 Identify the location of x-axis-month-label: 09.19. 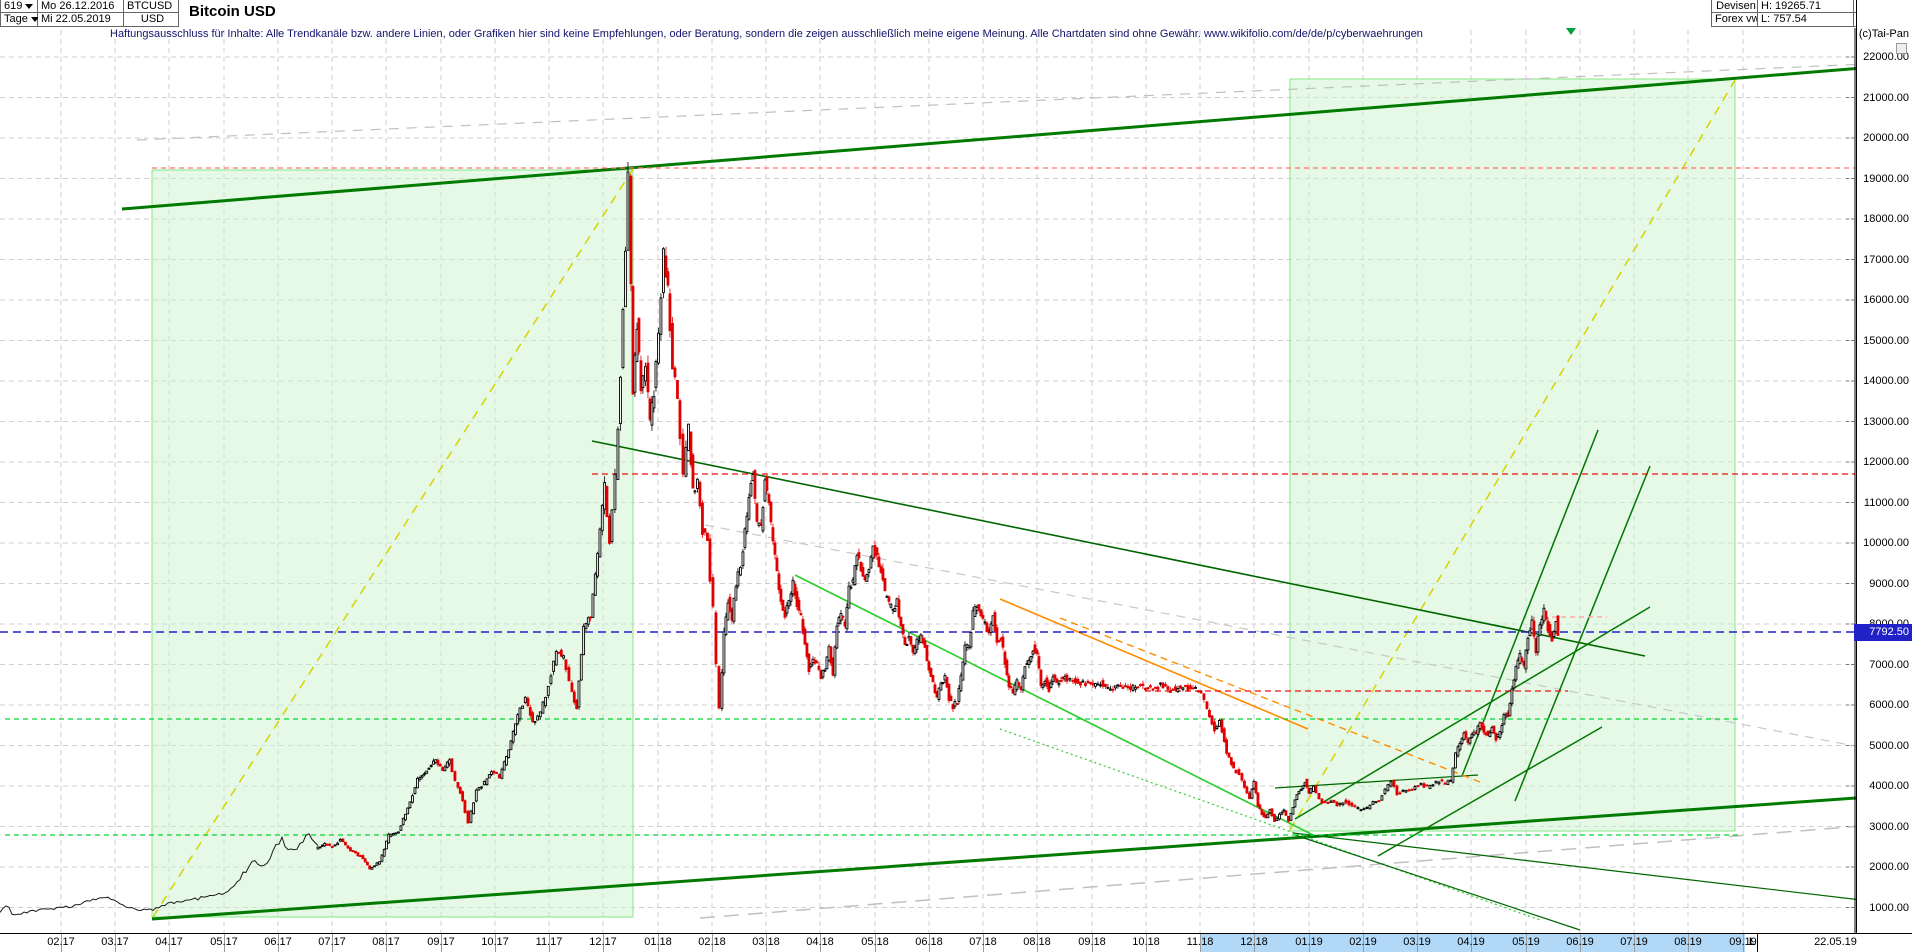
(1743, 942).